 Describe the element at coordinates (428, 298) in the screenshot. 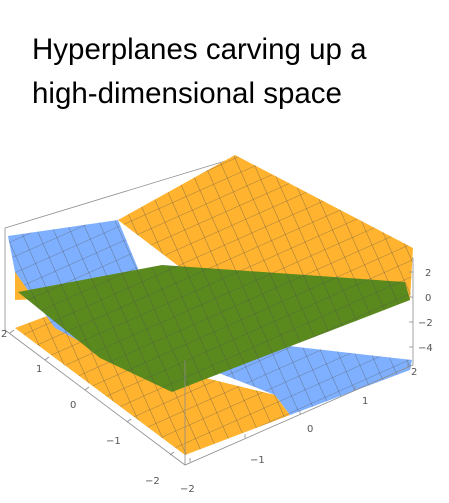

I see `z-tick-label: 0` at that location.